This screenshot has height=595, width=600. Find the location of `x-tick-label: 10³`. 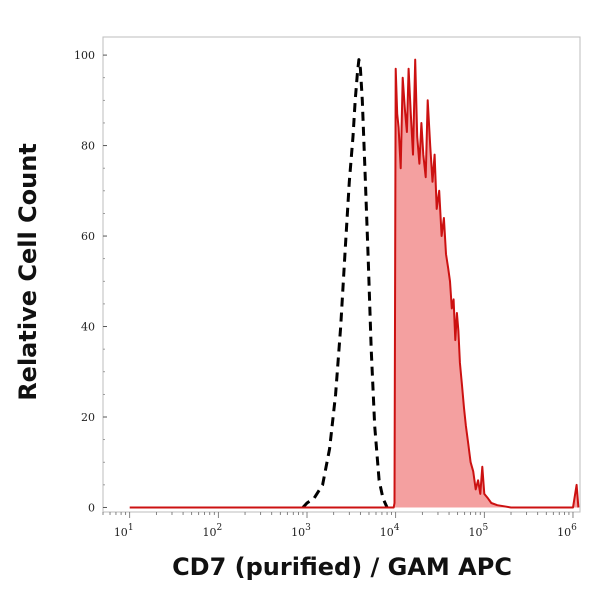

x-tick-label: 10³ is located at coordinates (301, 531).